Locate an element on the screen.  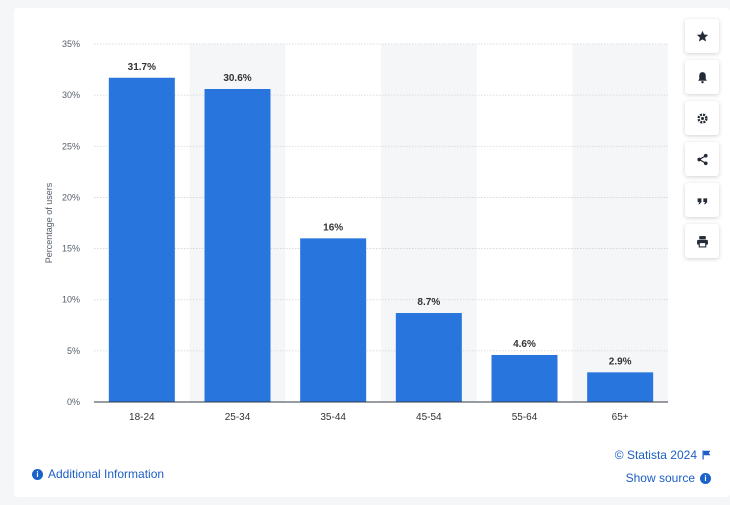
notification-button is located at coordinates (702, 77).